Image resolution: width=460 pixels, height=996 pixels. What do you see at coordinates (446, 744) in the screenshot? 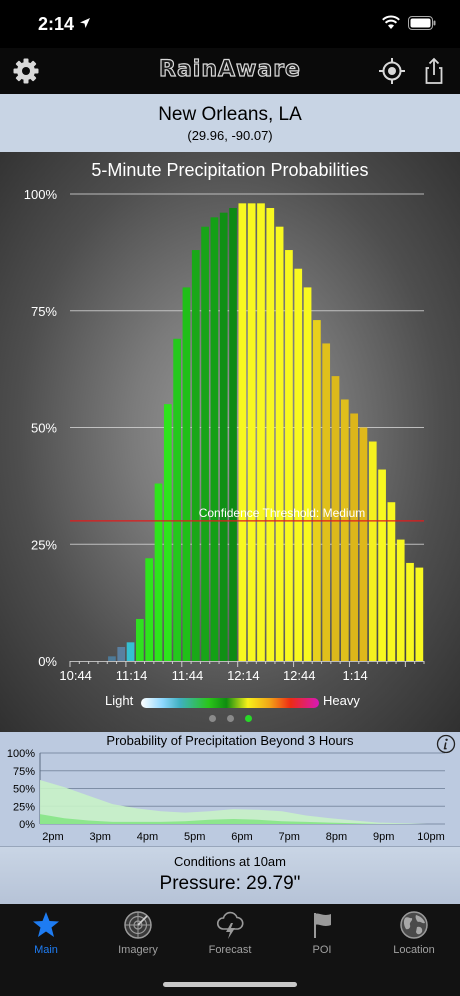
I see `info-icon` at bounding box center [446, 744].